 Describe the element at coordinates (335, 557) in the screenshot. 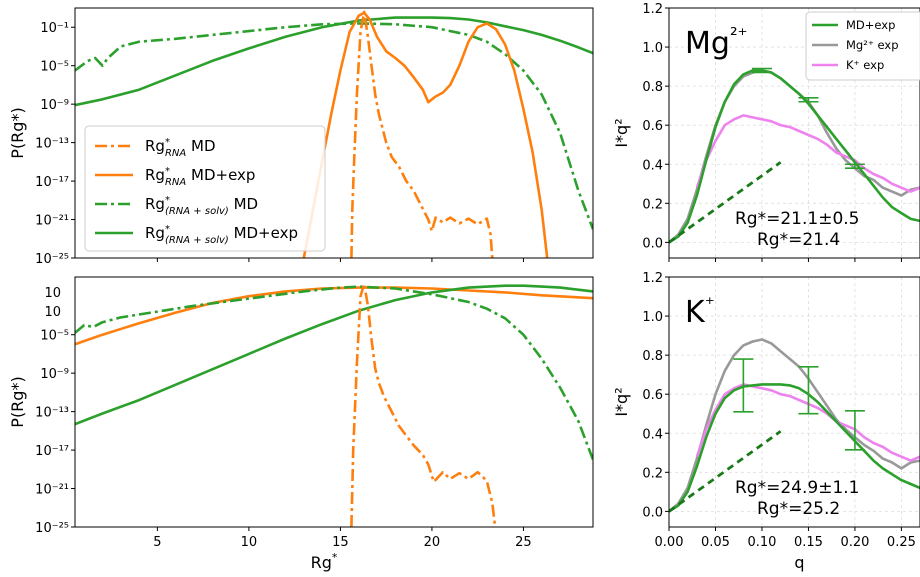

I see `x-axis-label-sup: *` at that location.